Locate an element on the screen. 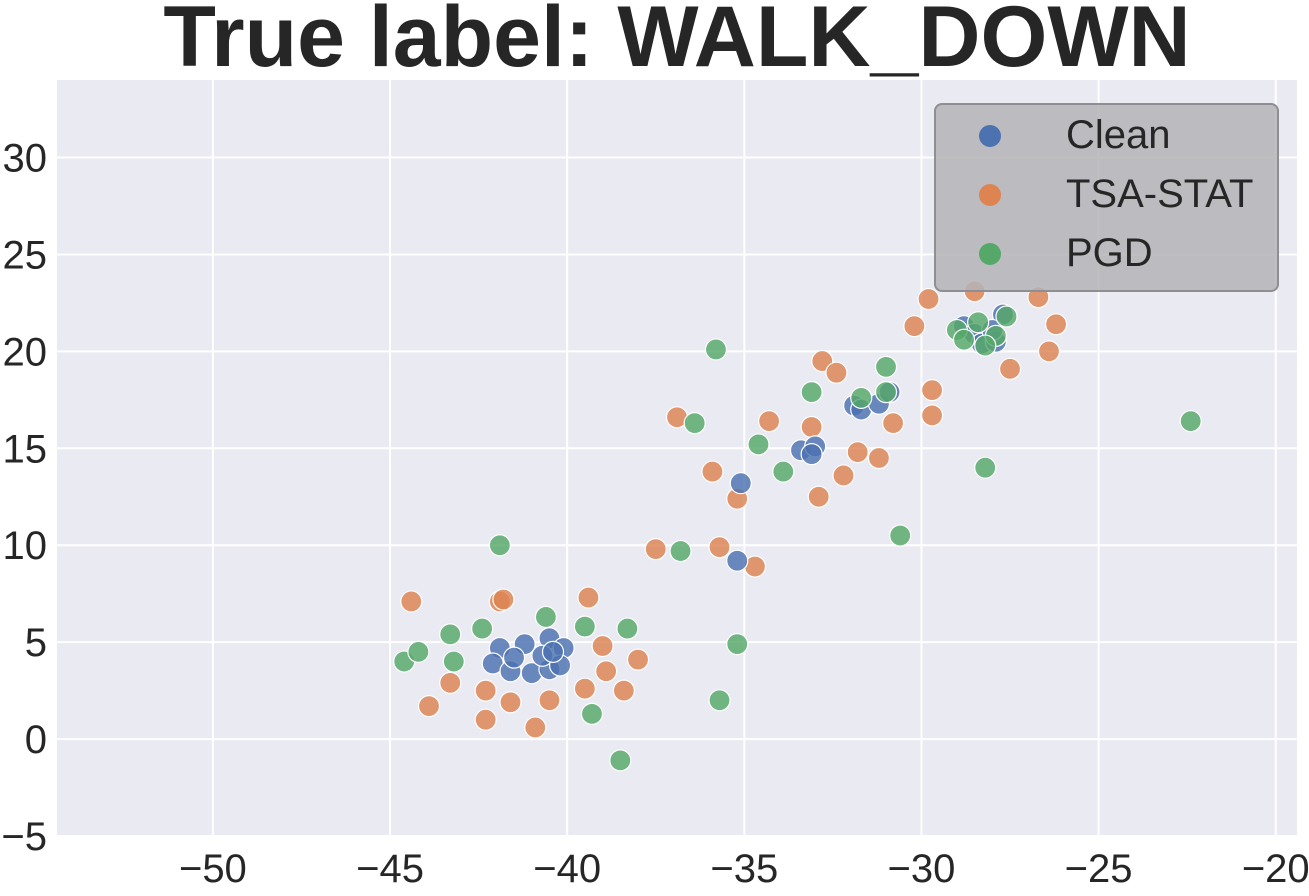 Image resolution: width=1309 pixels, height=896 pixels. y-tick-label: −5 is located at coordinates (24, 837).